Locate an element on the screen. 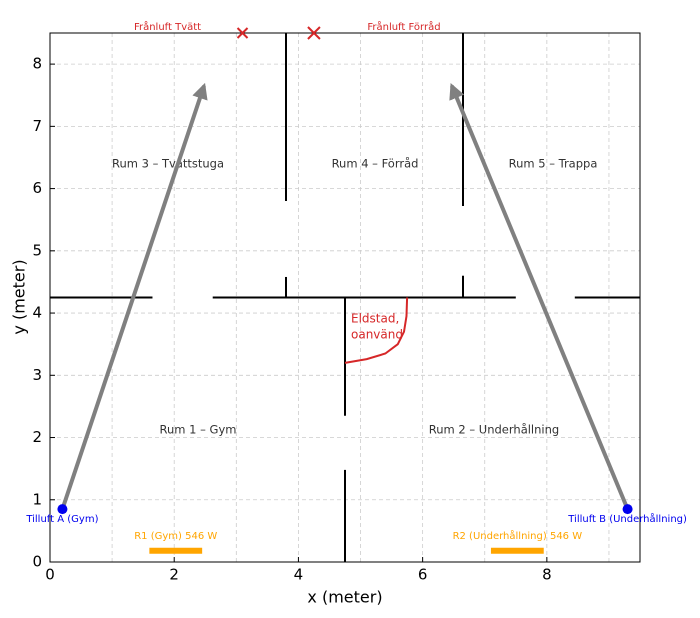 This screenshot has height=618, width=700. y-tick-label: 3 is located at coordinates (37, 375).